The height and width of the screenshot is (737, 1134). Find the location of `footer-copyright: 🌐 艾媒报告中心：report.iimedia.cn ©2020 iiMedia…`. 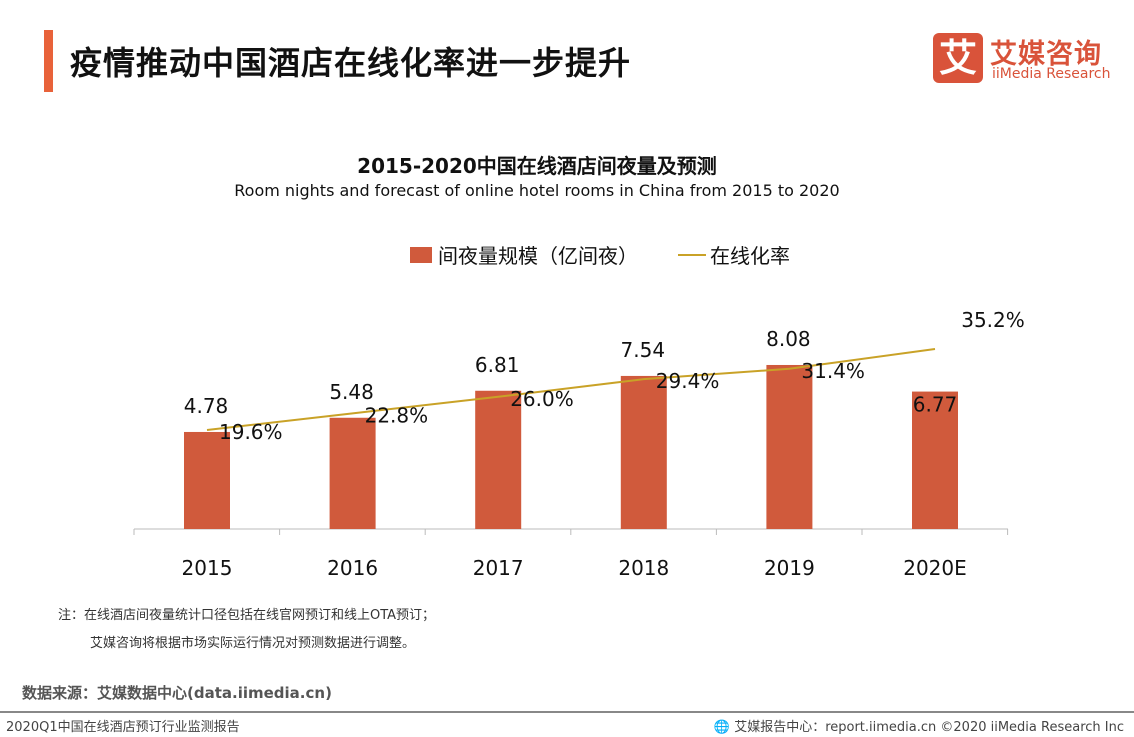

footer-copyright: 🌐 艾媒报告中心：report.iimedia.cn ©2020 iiMedia… is located at coordinates (918, 727).